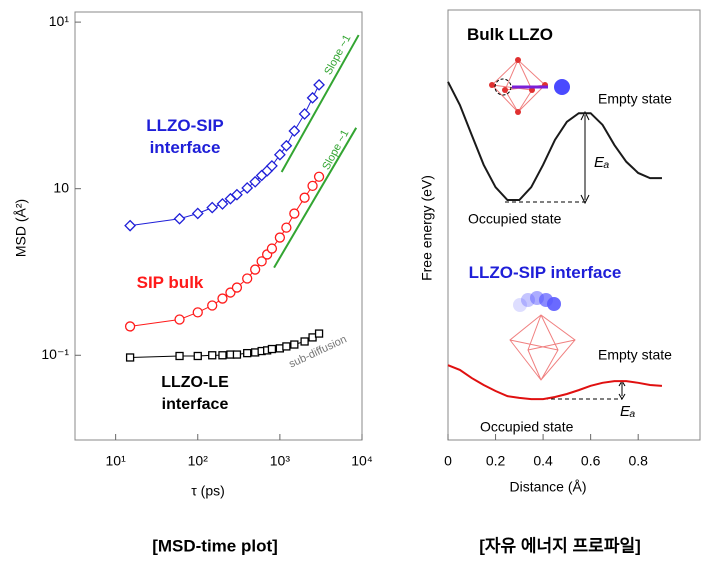 The image size is (704, 581). Describe the element at coordinates (208, 491) in the screenshot. I see `x-axis-label: τ (ps)` at that location.